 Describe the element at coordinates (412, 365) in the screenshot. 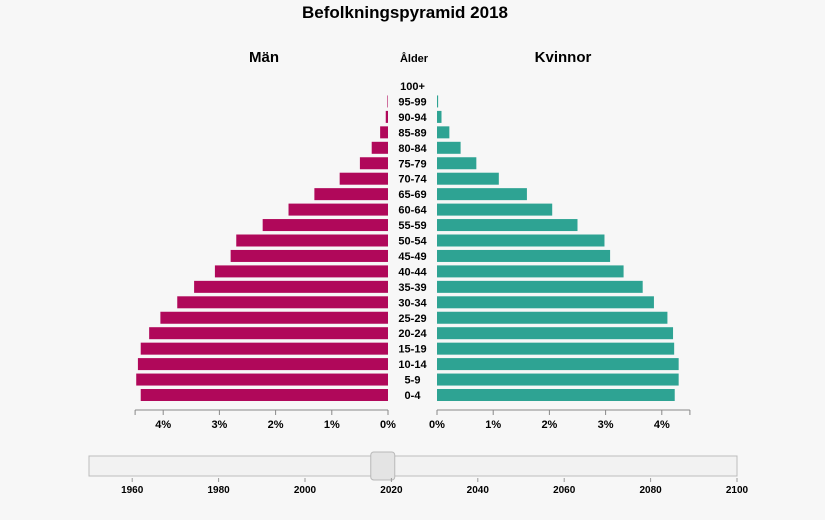

I see `age-label-10-14: 10-14` at that location.